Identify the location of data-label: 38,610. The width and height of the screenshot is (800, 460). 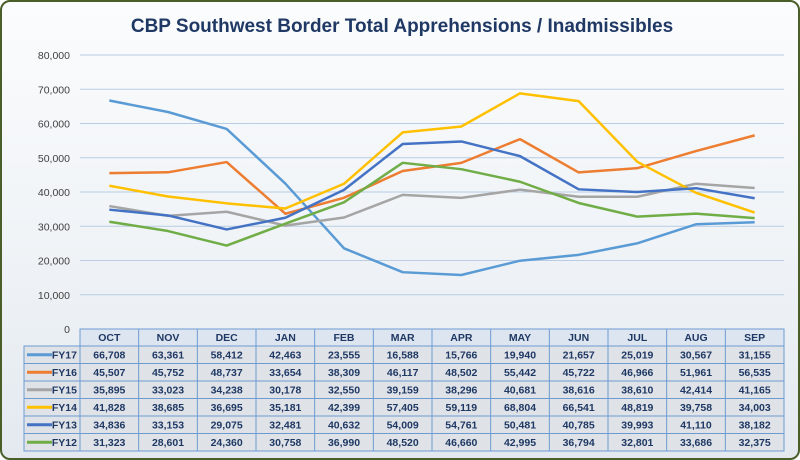
(637, 391).